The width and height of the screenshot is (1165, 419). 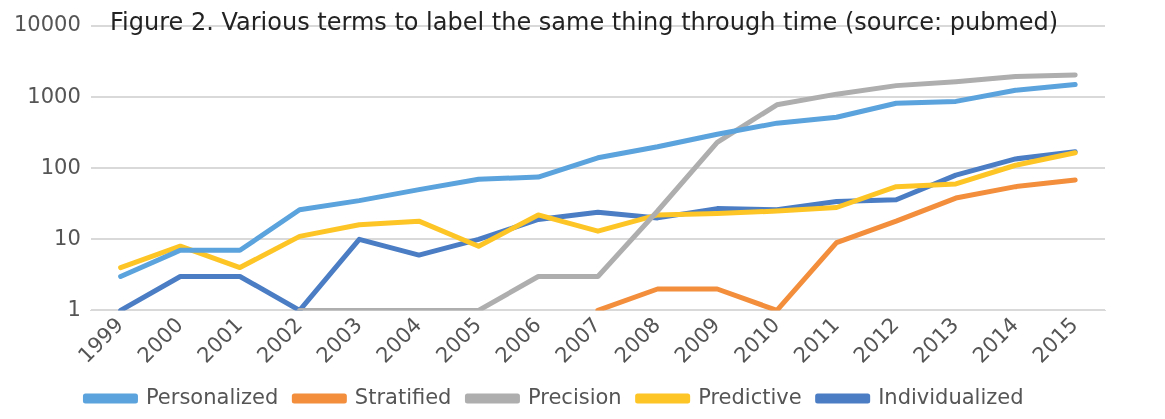 What do you see at coordinates (750, 396) in the screenshot?
I see `legend-label: Predictive` at bounding box center [750, 396].